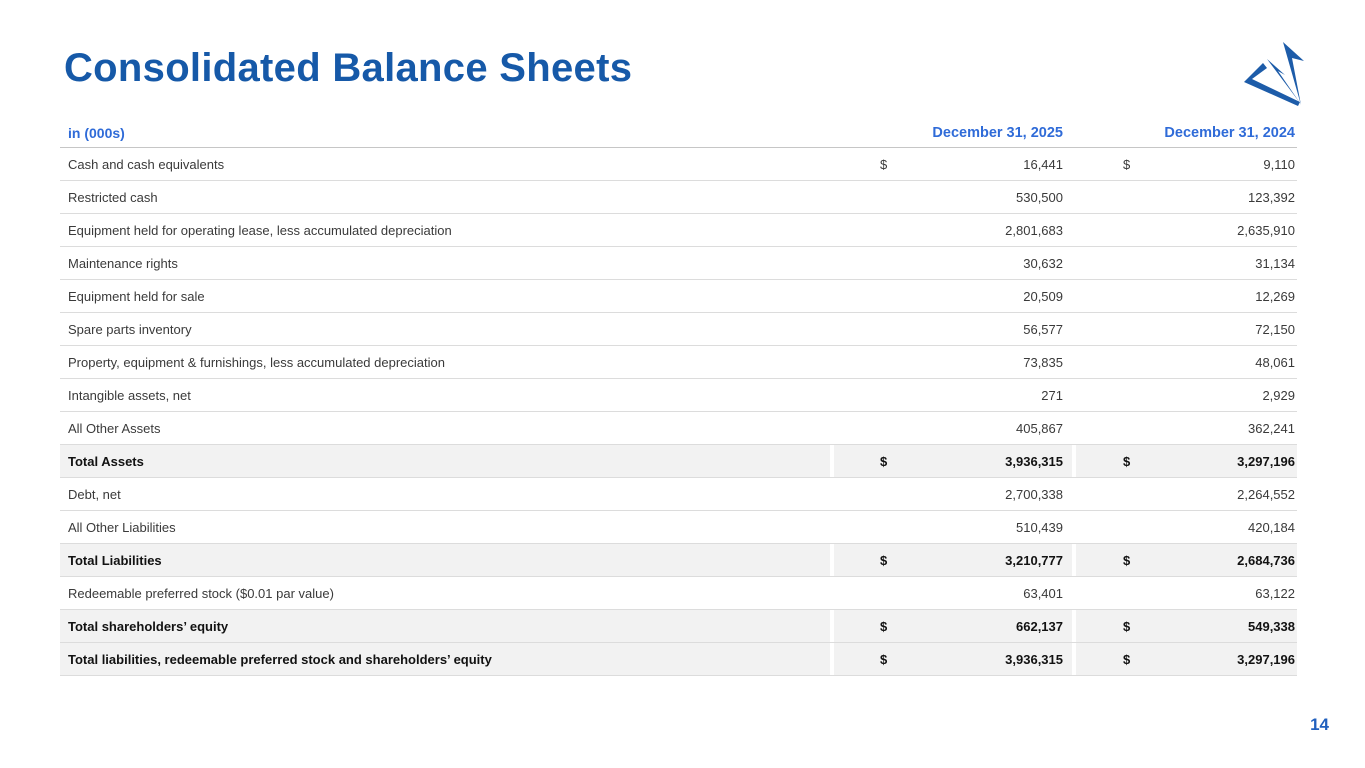  I want to click on amount: 549,338, so click(1271, 626).